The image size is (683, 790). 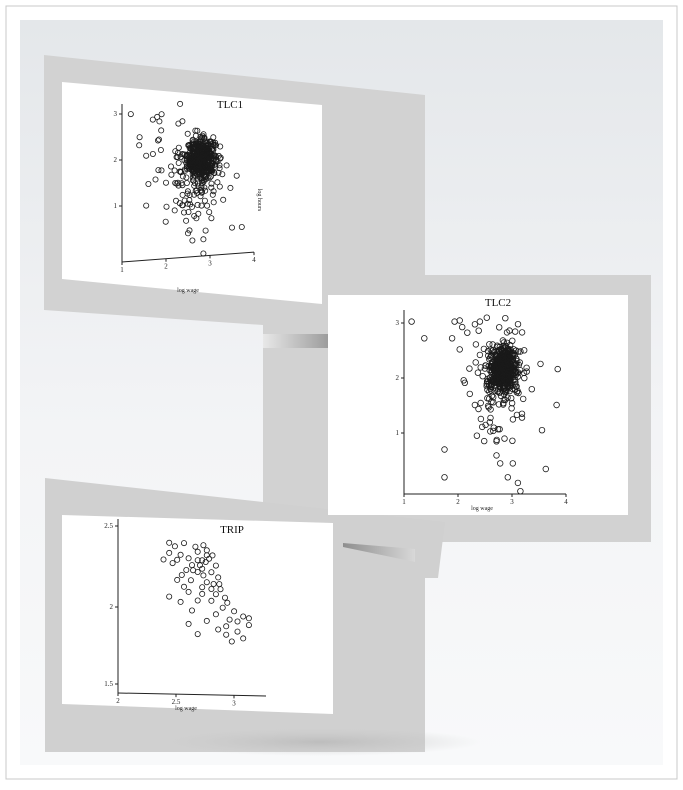 I want to click on chart-tlc2: TLC2 1 2 3 4 1 2 3 log wage, so click(x=482, y=404).